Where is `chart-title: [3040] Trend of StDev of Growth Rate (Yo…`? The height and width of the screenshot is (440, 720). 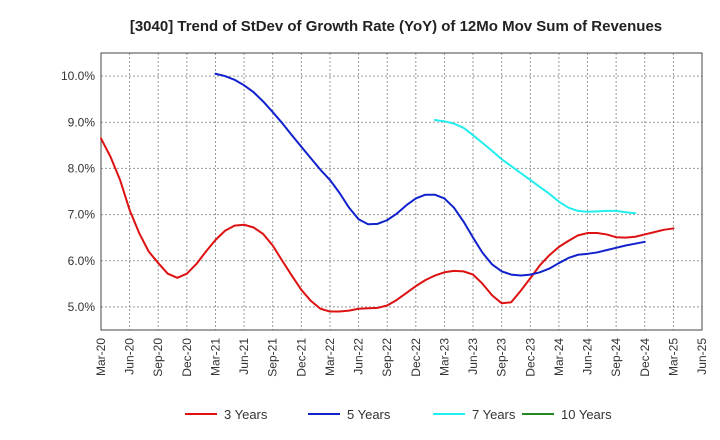
chart-title: [3040] Trend of StDev of Growth Rate (Yo… is located at coordinates (396, 26).